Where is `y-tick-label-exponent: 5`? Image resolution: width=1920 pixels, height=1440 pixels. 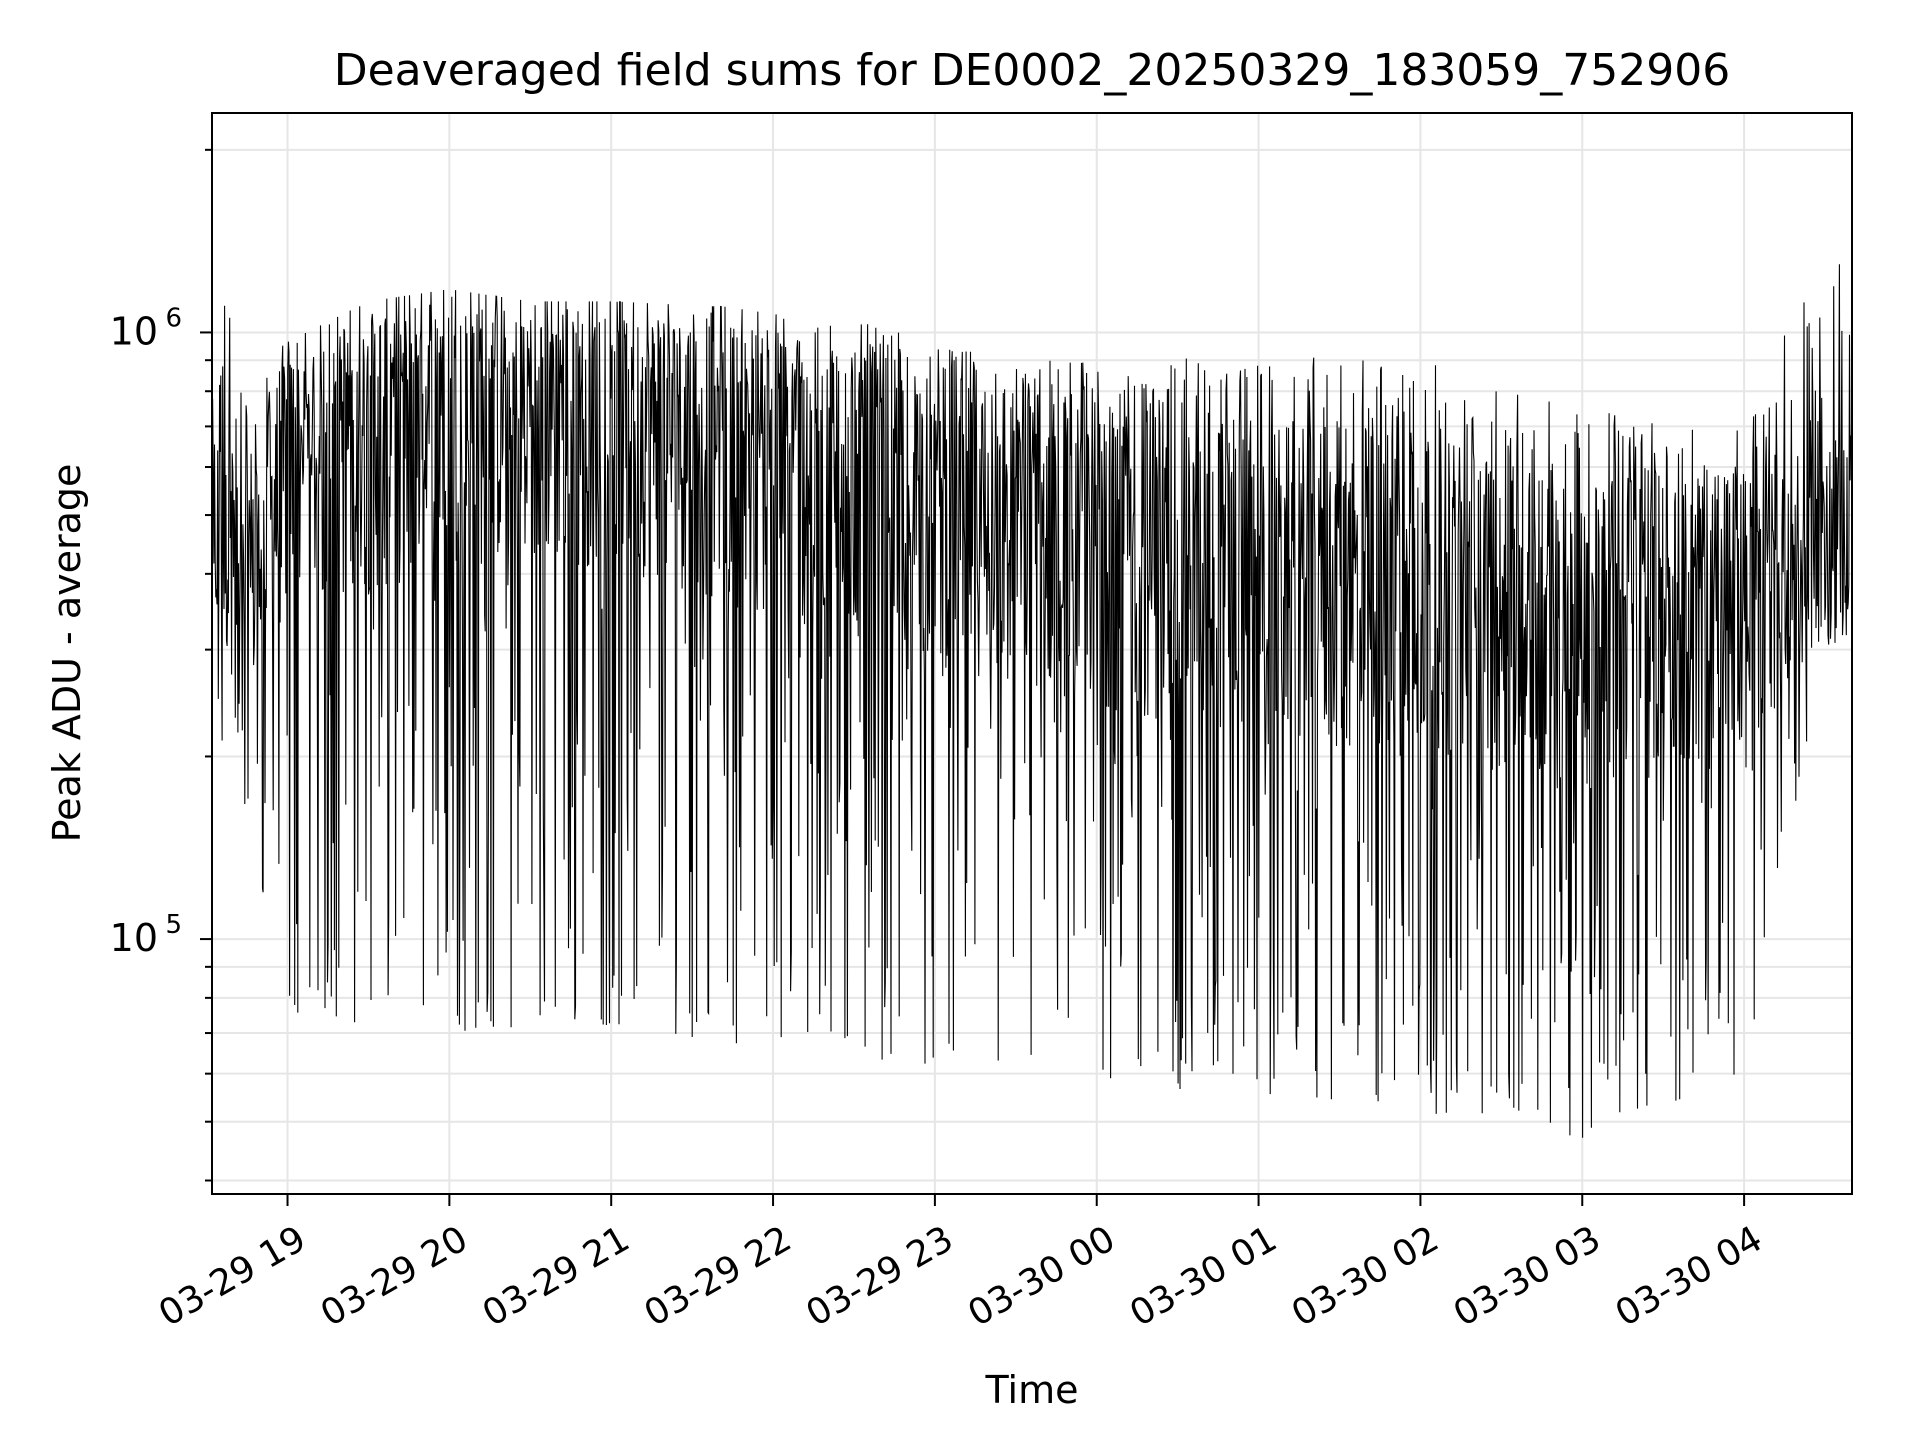
y-tick-label-exponent: 5 is located at coordinates (173, 925).